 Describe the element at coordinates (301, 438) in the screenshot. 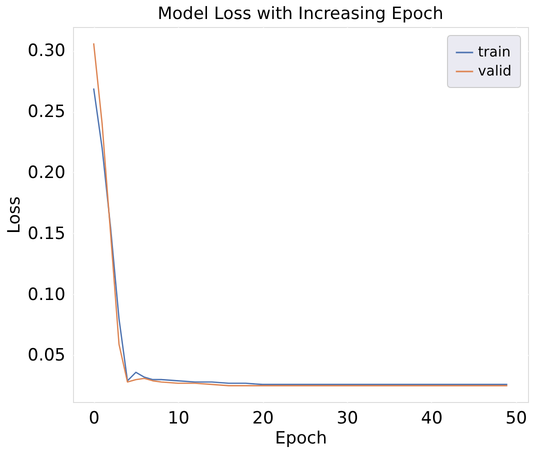

I see `x-axis-title: Epoch` at that location.